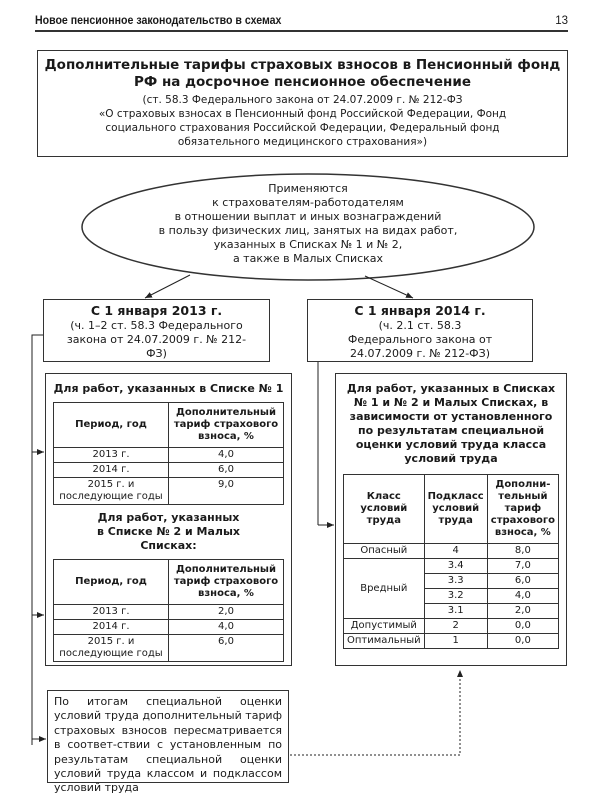  Describe the element at coordinates (308, 202) in the screenshot. I see `ellipse-line: к страхователям-работодателям` at that location.